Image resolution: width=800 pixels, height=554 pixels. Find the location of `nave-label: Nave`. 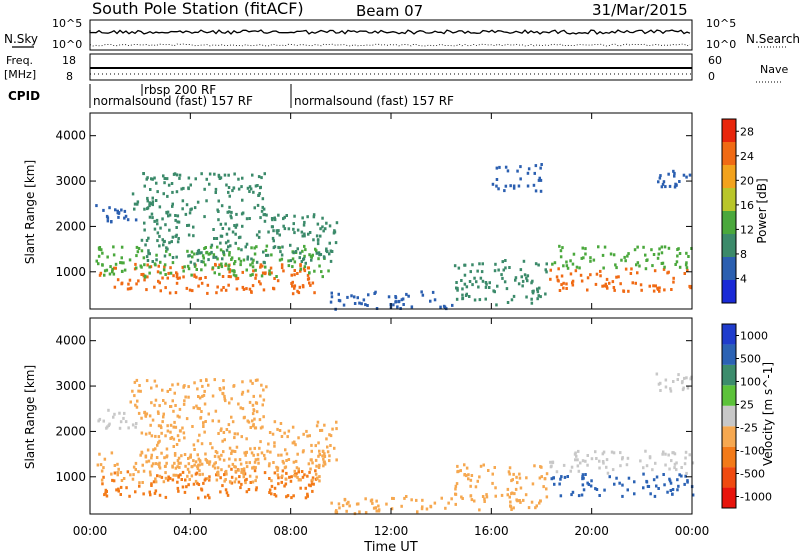

nave-label: Nave is located at coordinates (774, 69).